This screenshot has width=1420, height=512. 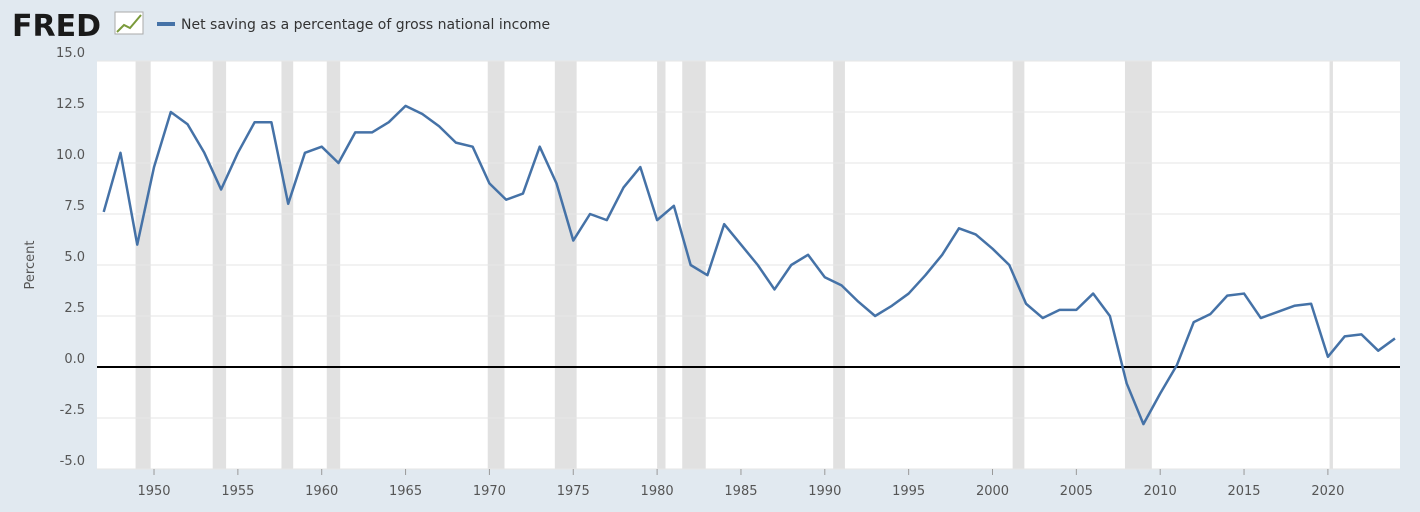 What do you see at coordinates (573, 491) in the screenshot?
I see `x-tick-label: 1975` at bounding box center [573, 491].